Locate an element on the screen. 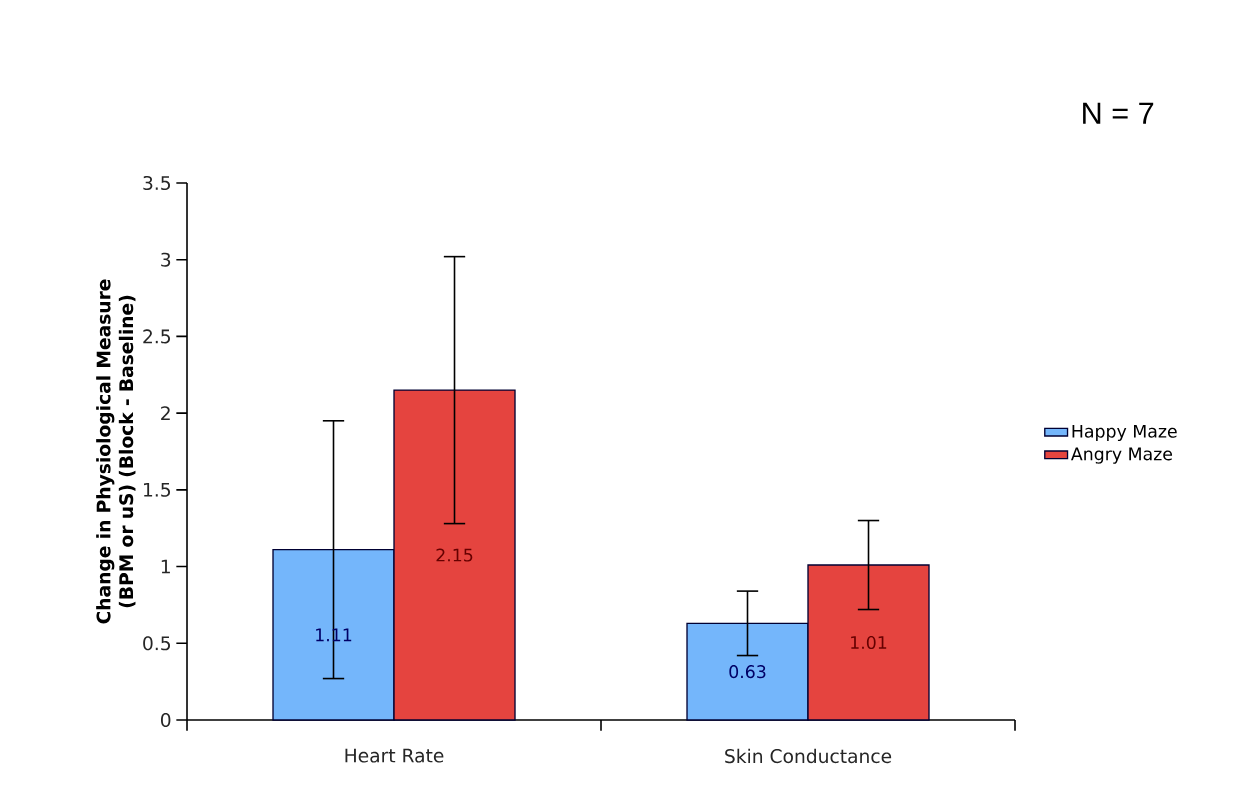 Image resolution: width=1249 pixels, height=802 pixels. y-axis-title: Change in Physiological Measure (BPM or uS) (Block - Baseline) is located at coordinates (116, 451).